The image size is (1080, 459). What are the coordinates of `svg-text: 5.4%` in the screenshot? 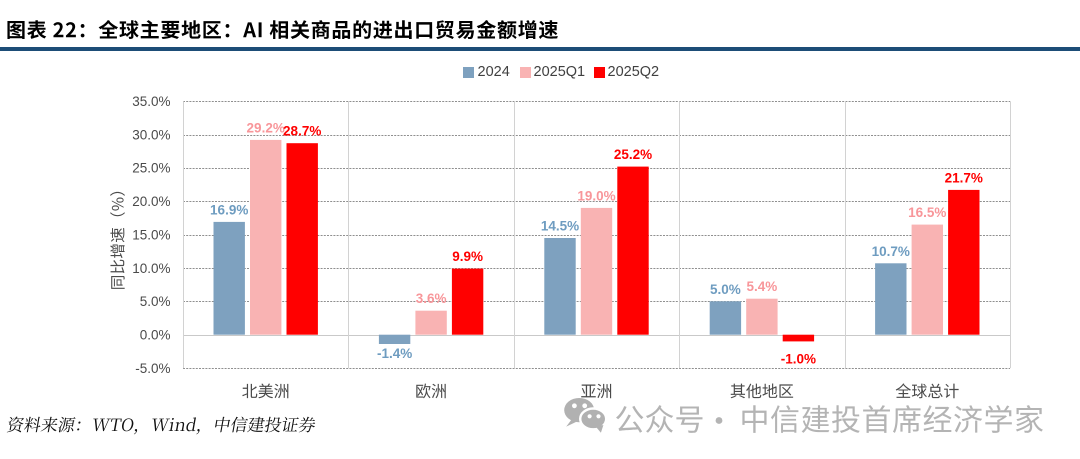 It's located at (762, 286).